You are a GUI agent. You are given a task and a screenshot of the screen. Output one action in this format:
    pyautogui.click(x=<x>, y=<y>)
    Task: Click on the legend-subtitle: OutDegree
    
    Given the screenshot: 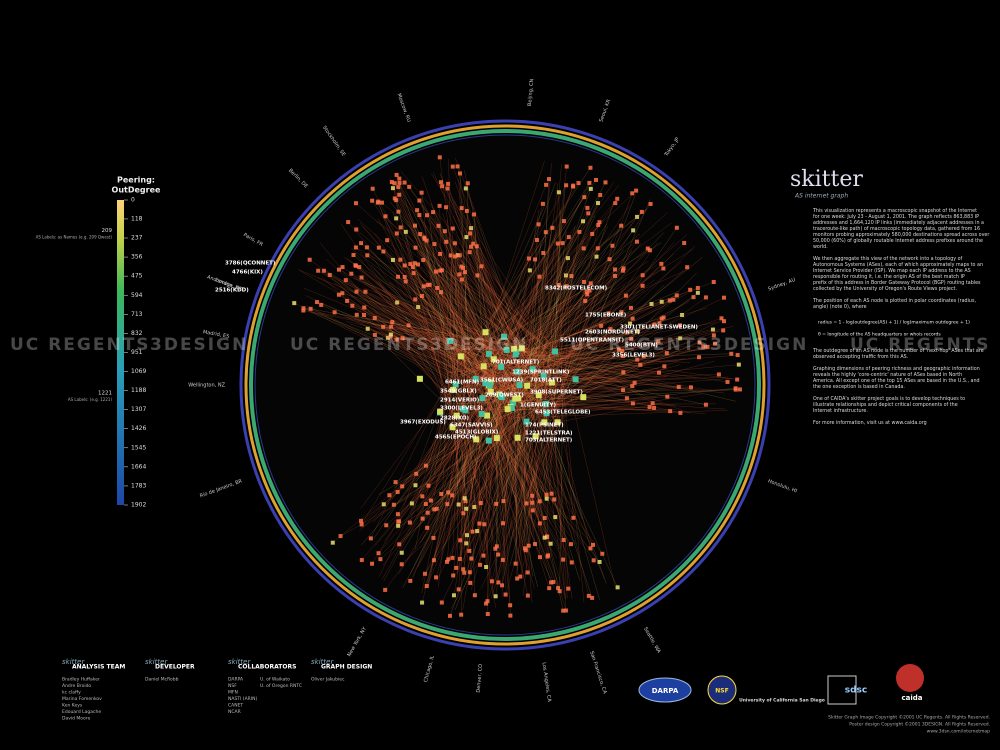 What is the action you would take?
    pyautogui.click(x=136, y=190)
    